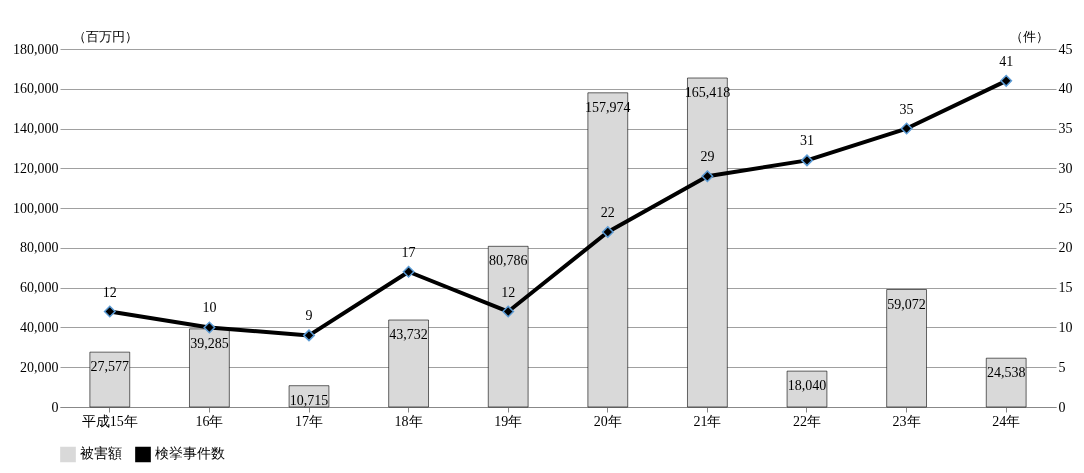 The height and width of the screenshot is (473, 1084). What do you see at coordinates (508, 421) in the screenshot?
I see `x-tick-label: 19年` at bounding box center [508, 421].